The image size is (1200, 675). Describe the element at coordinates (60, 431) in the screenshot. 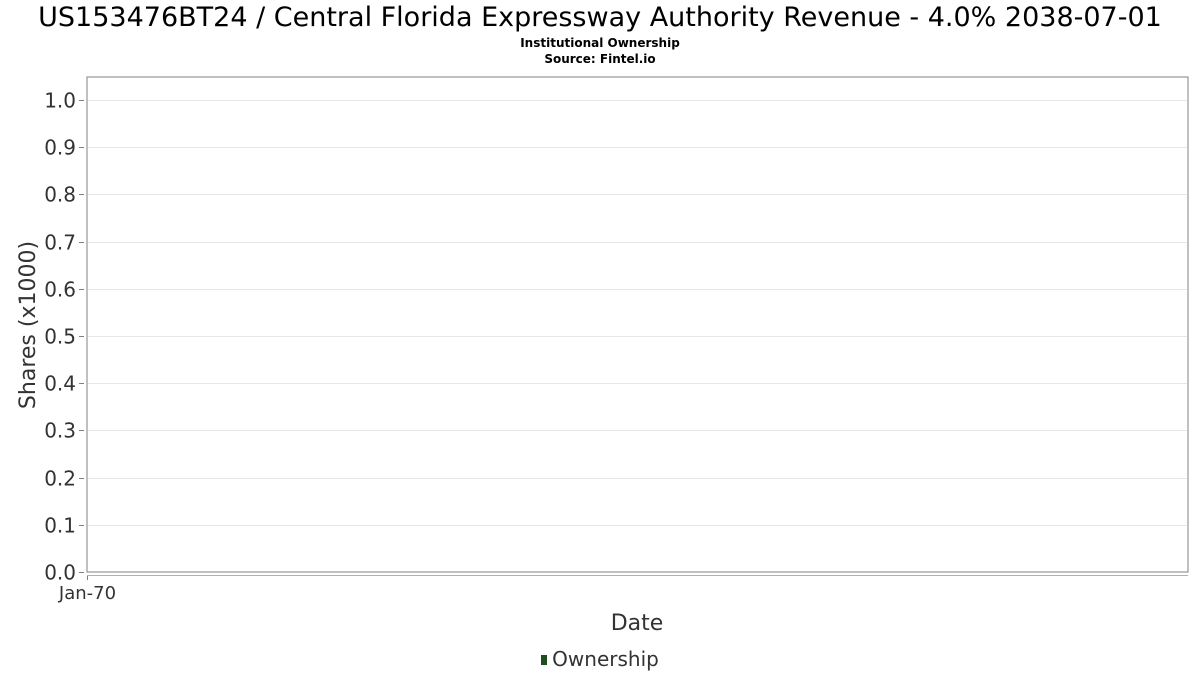

I see `y-tick-label: 0.3` at that location.